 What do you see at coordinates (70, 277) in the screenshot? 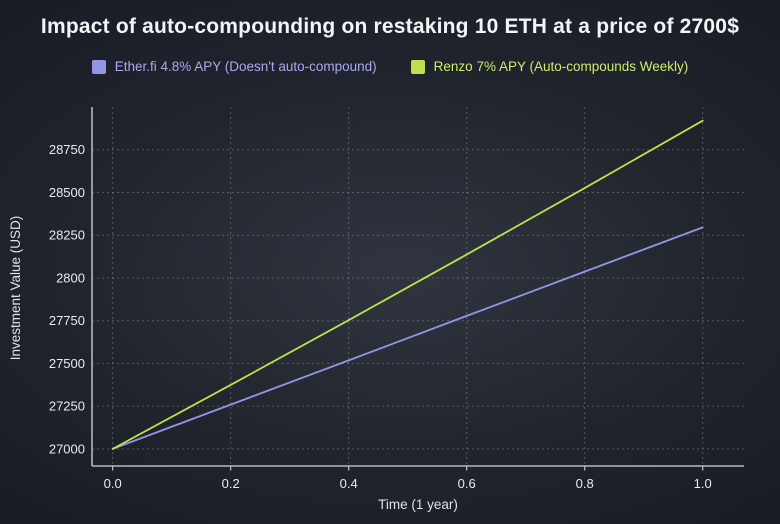
I see `y-tick-label: 2800` at bounding box center [70, 277].